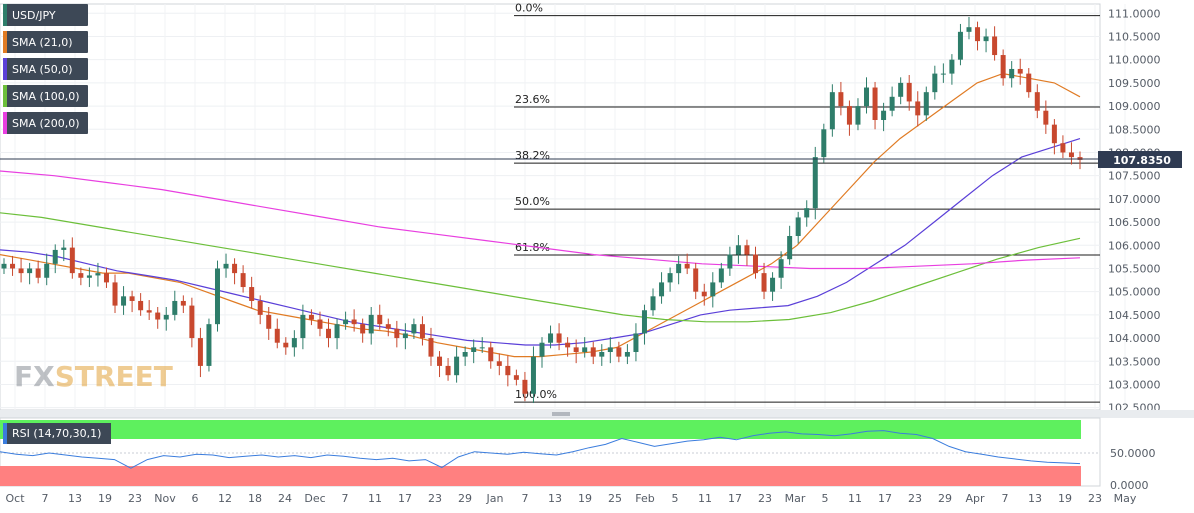 The height and width of the screenshot is (513, 1194). I want to click on y-tick-label: 109.0000, so click(1134, 106).